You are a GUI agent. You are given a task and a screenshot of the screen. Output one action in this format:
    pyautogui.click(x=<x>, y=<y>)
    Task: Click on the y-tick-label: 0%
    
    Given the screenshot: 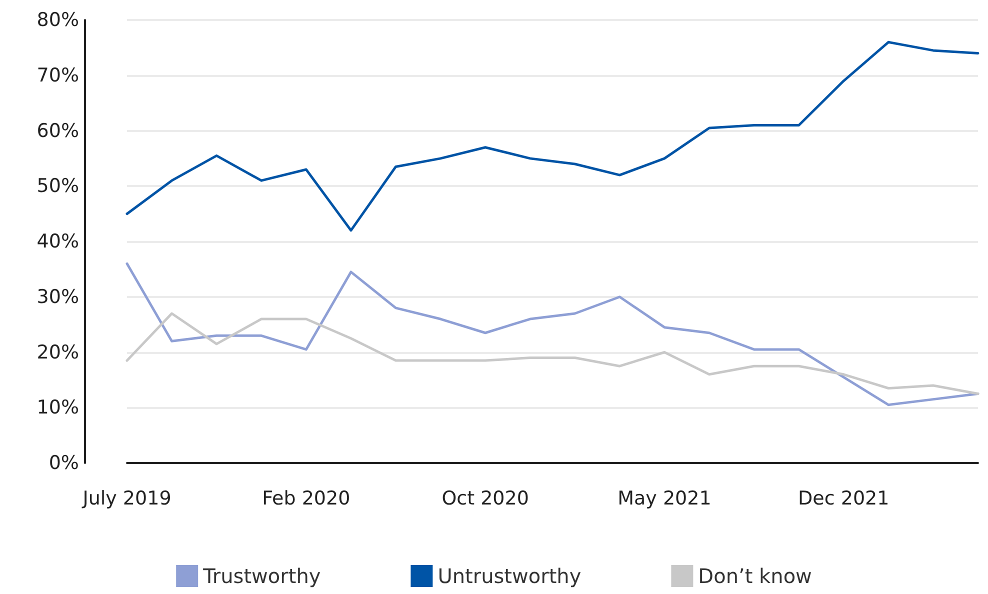 What is the action you would take?
    pyautogui.click(x=63, y=463)
    